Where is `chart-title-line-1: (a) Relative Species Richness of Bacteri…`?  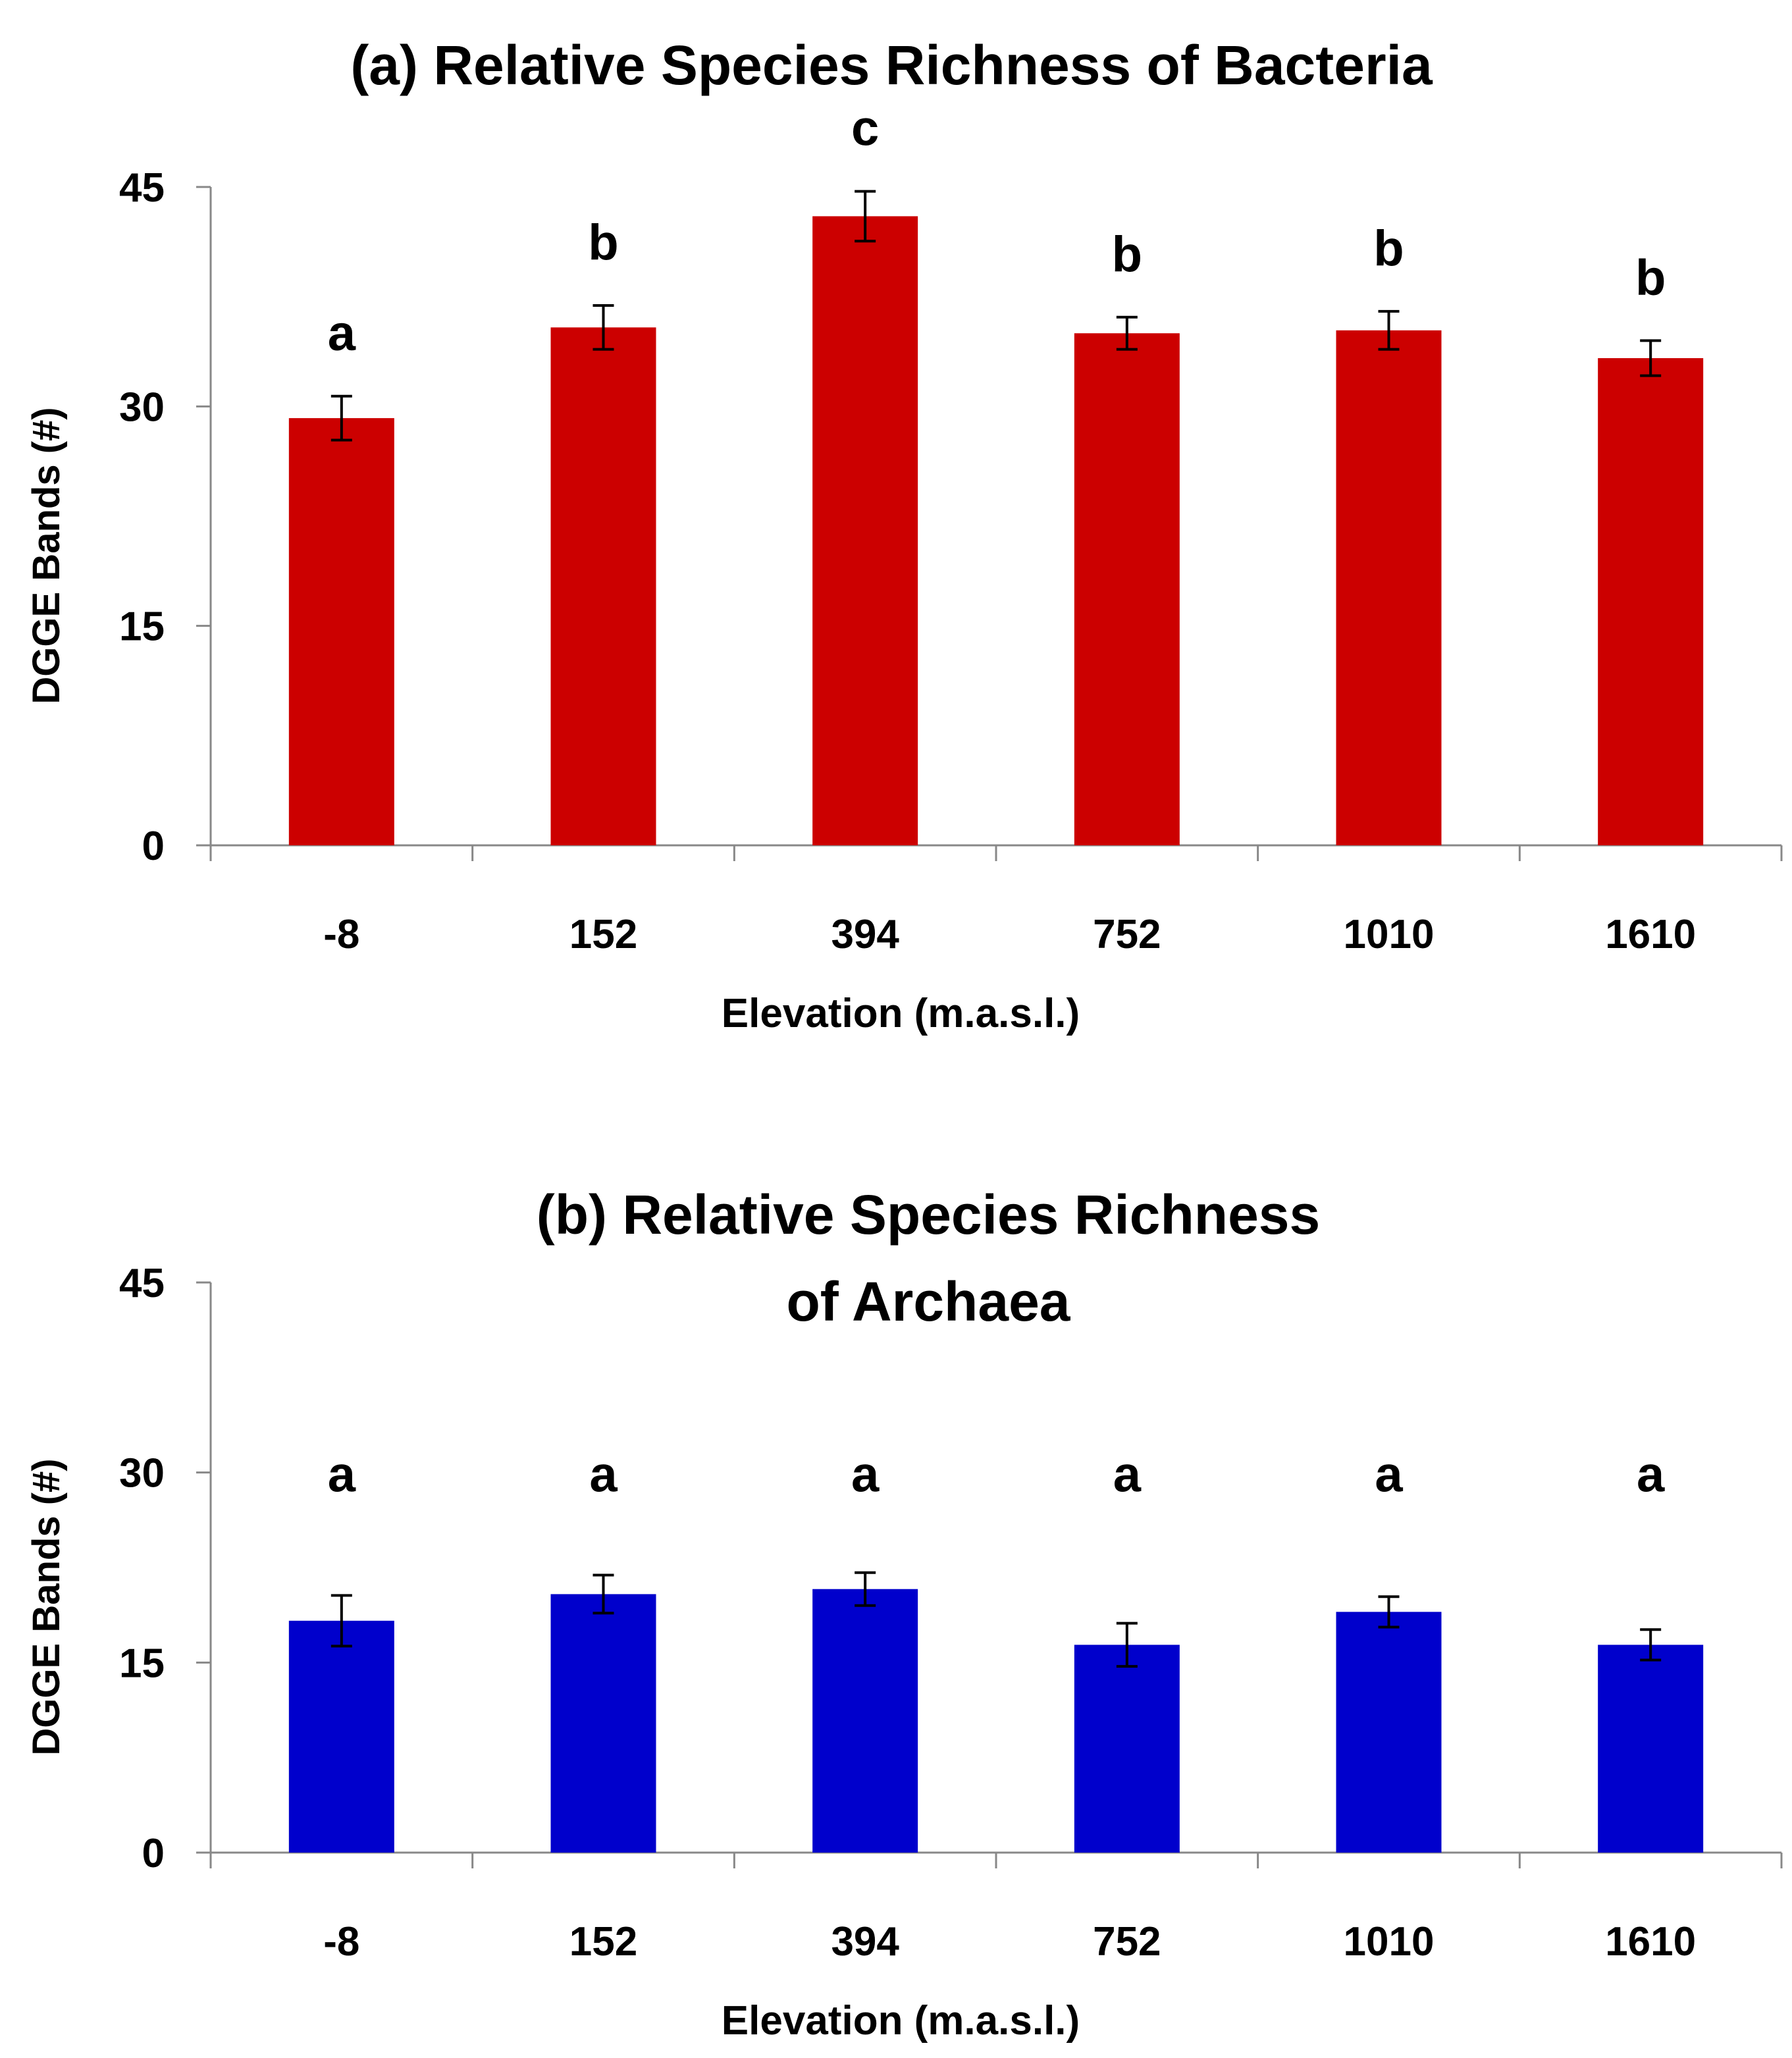
chart-title-line-1: (a) Relative Species Richness of Bacteri… is located at coordinates (891, 65).